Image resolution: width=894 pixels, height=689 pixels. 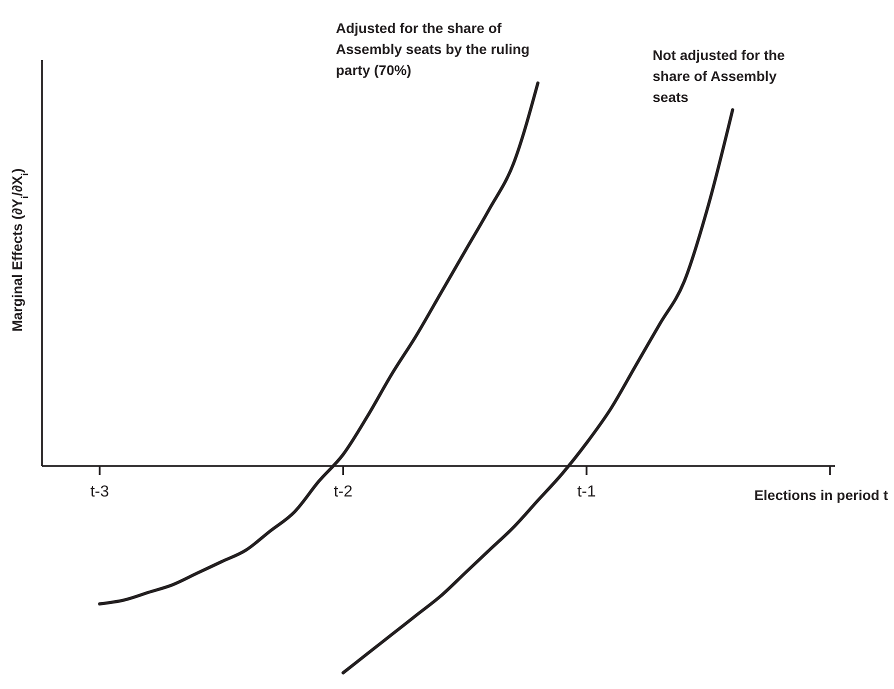 What do you see at coordinates (433, 49) in the screenshot?
I see `series-label: Adjusted for the share of Assembly seats by the ruling party (70%)` at bounding box center [433, 49].